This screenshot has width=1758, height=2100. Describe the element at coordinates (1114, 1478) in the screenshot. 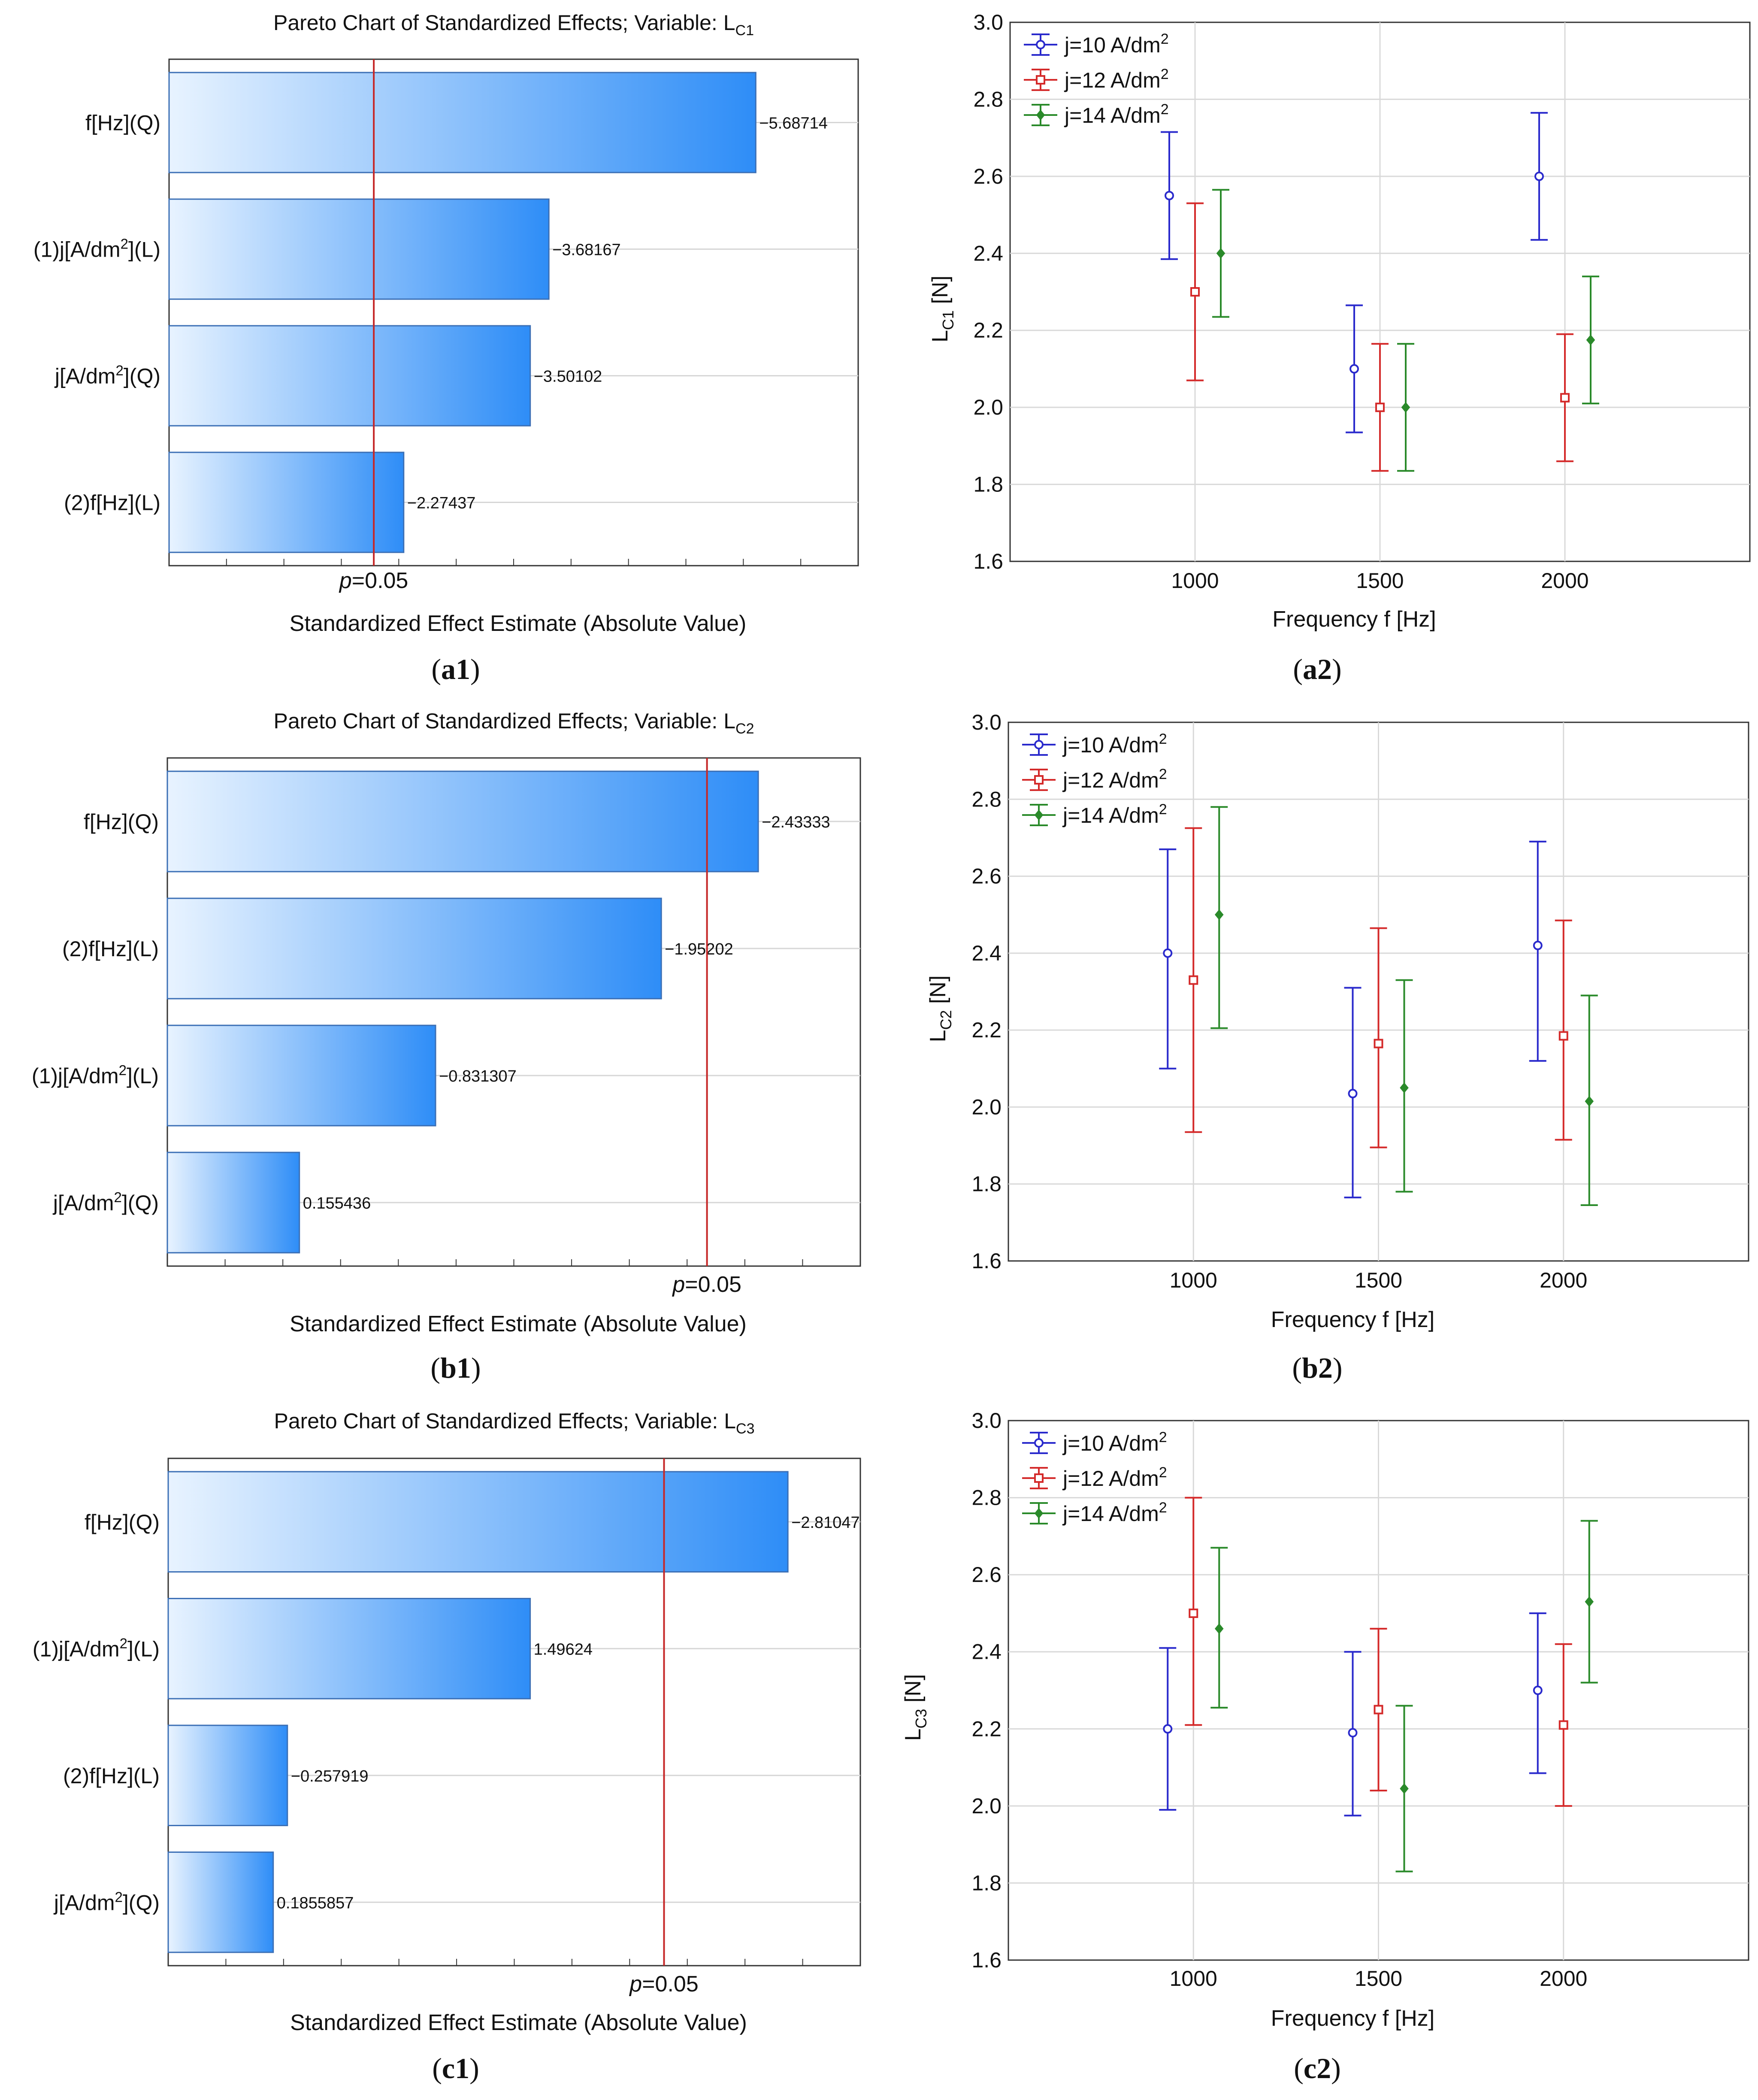

I see `legend-label: j=12 A/dm2` at that location.